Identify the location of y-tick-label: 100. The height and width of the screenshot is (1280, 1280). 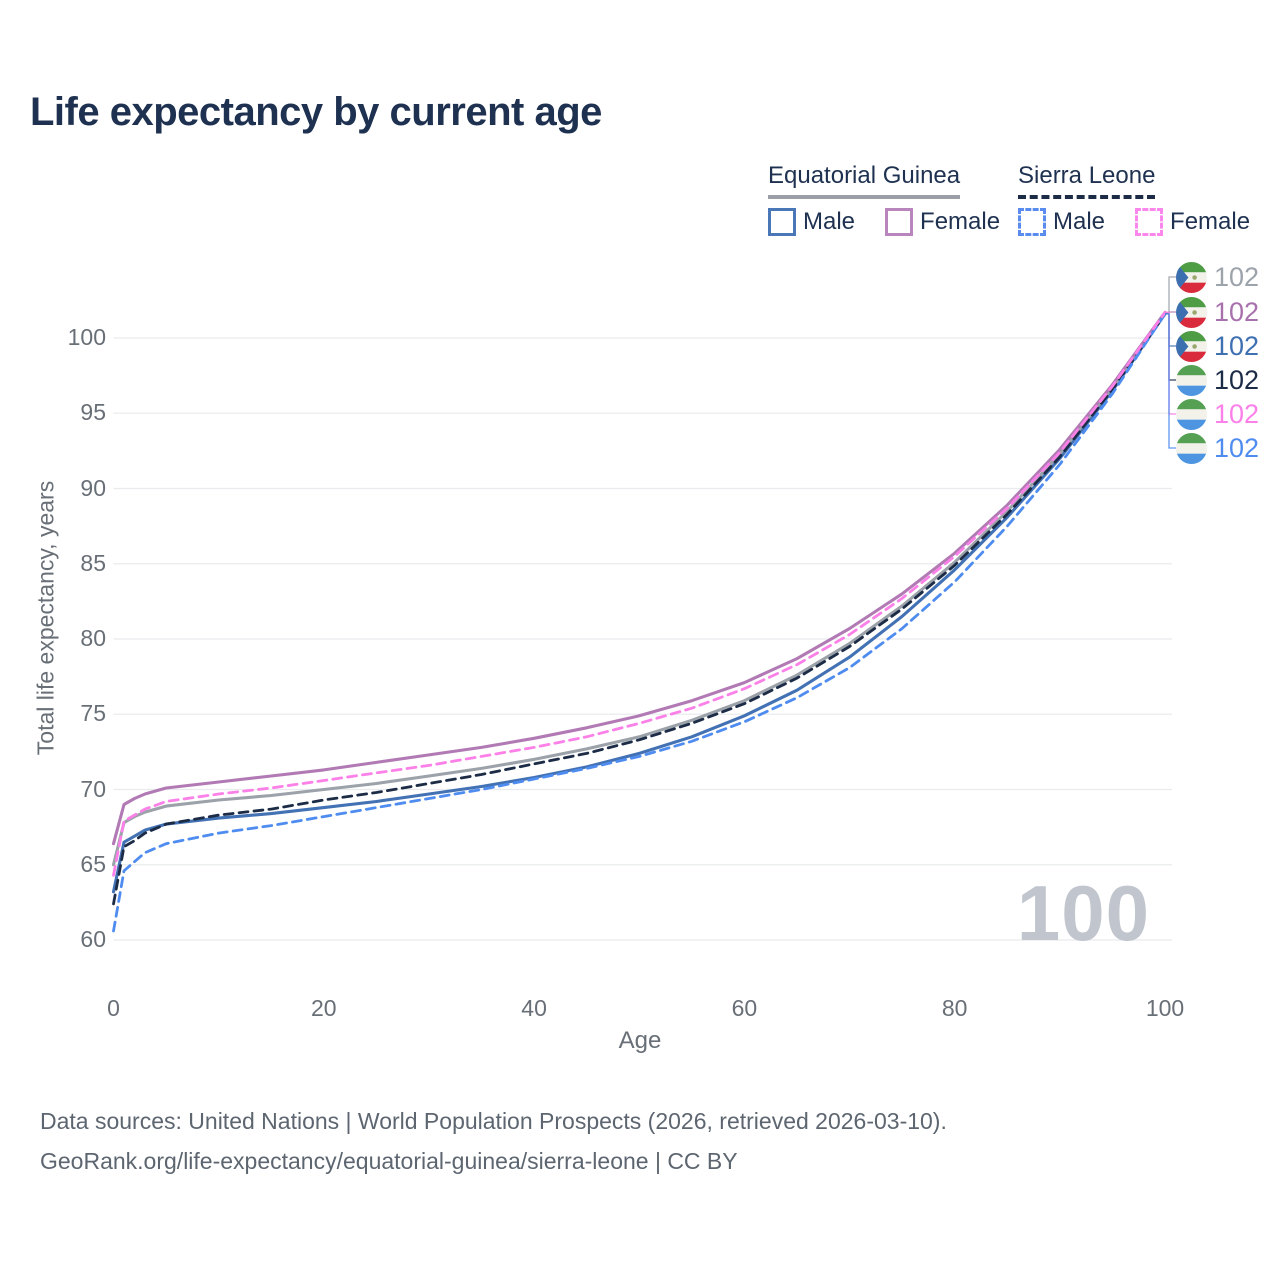
(86, 337).